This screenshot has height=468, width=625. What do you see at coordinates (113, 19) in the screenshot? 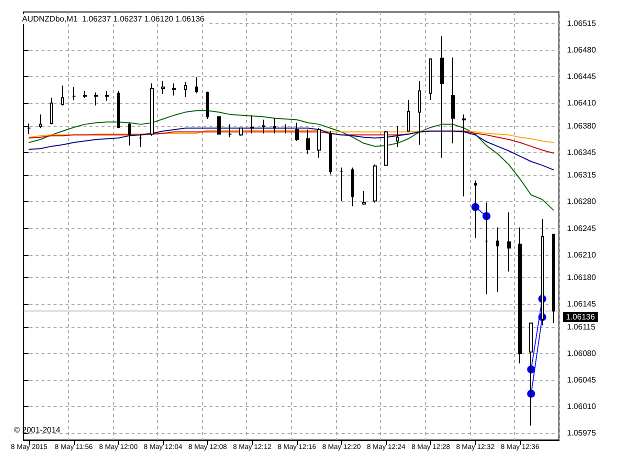
I see `chart-title: AUDNZDbo,M1 1.06237 1.06237 1.06120 1.06136` at bounding box center [113, 19].